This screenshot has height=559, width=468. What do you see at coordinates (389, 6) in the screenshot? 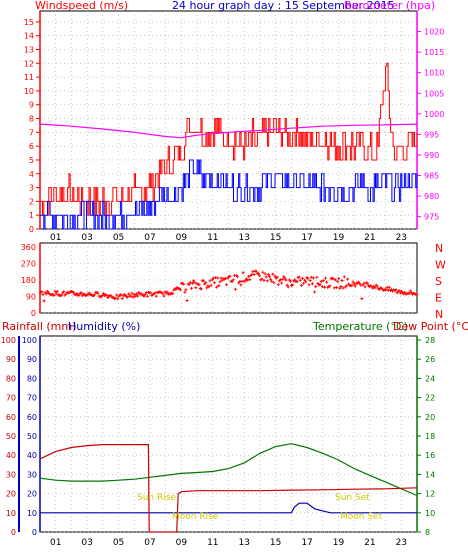
I see `barometer-axis-title: Barometer (hpa)` at bounding box center [389, 6].